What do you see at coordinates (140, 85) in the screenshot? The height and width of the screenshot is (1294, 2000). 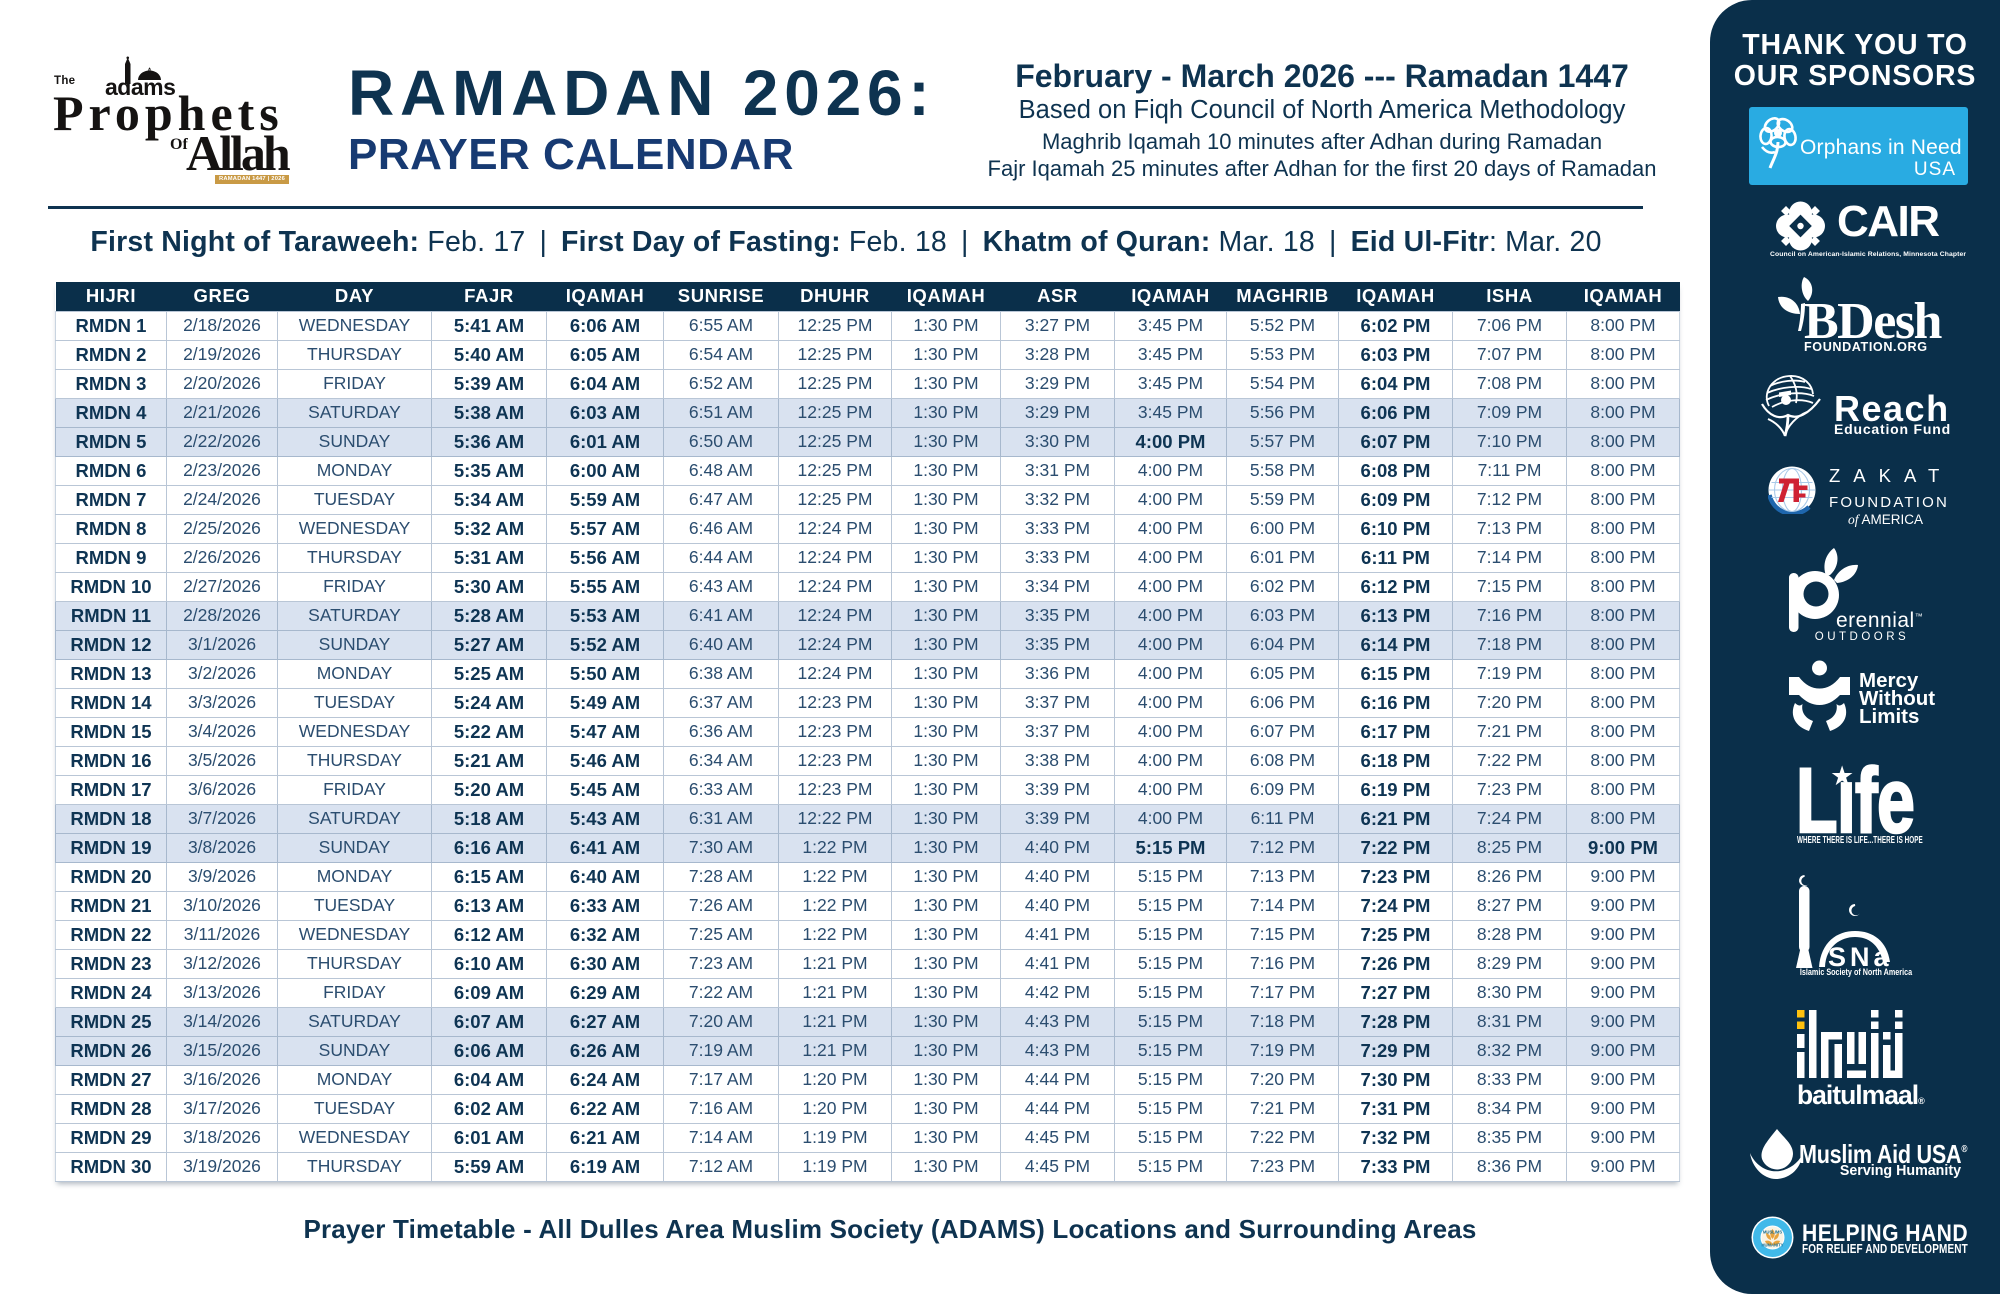 I see `svg-text: adams` at bounding box center [140, 85].